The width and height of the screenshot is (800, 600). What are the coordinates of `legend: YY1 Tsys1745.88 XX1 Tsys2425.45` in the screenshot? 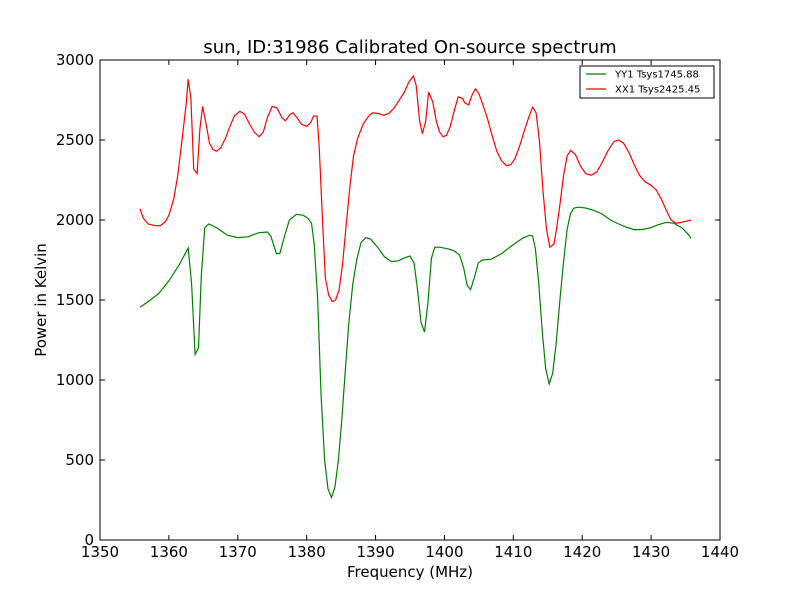 It's located at (647, 82).